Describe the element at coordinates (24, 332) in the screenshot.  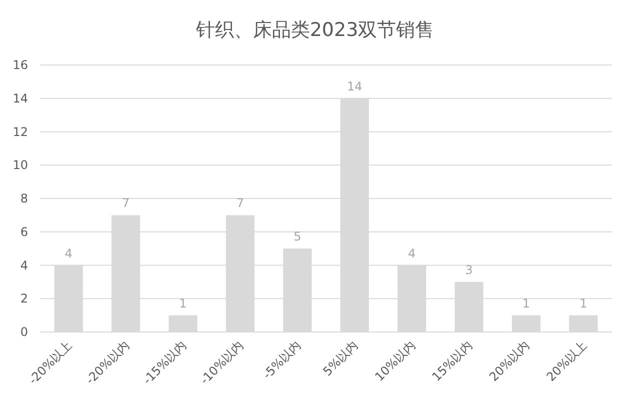
I see `y-tick-label: 0` at that location.